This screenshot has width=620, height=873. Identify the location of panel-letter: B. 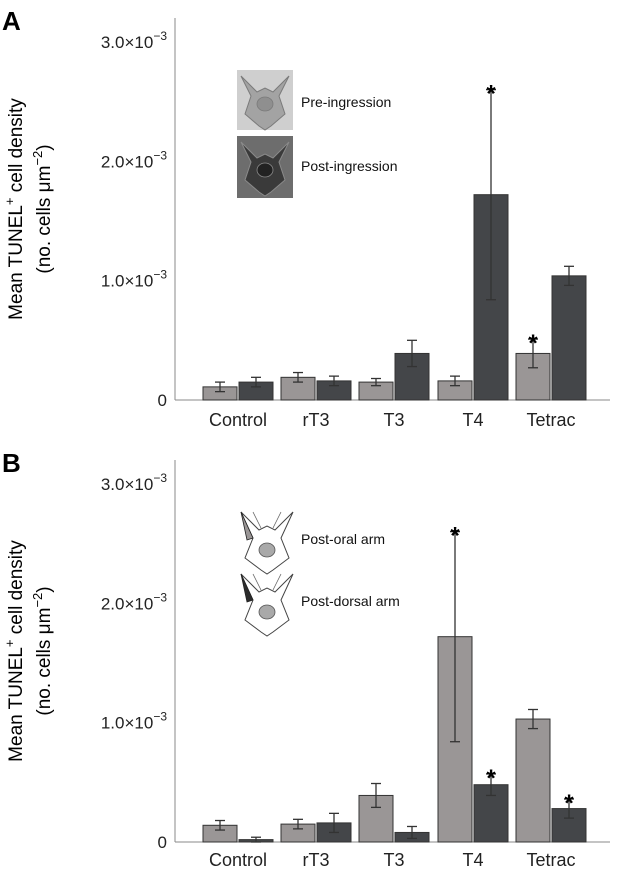
(11, 463).